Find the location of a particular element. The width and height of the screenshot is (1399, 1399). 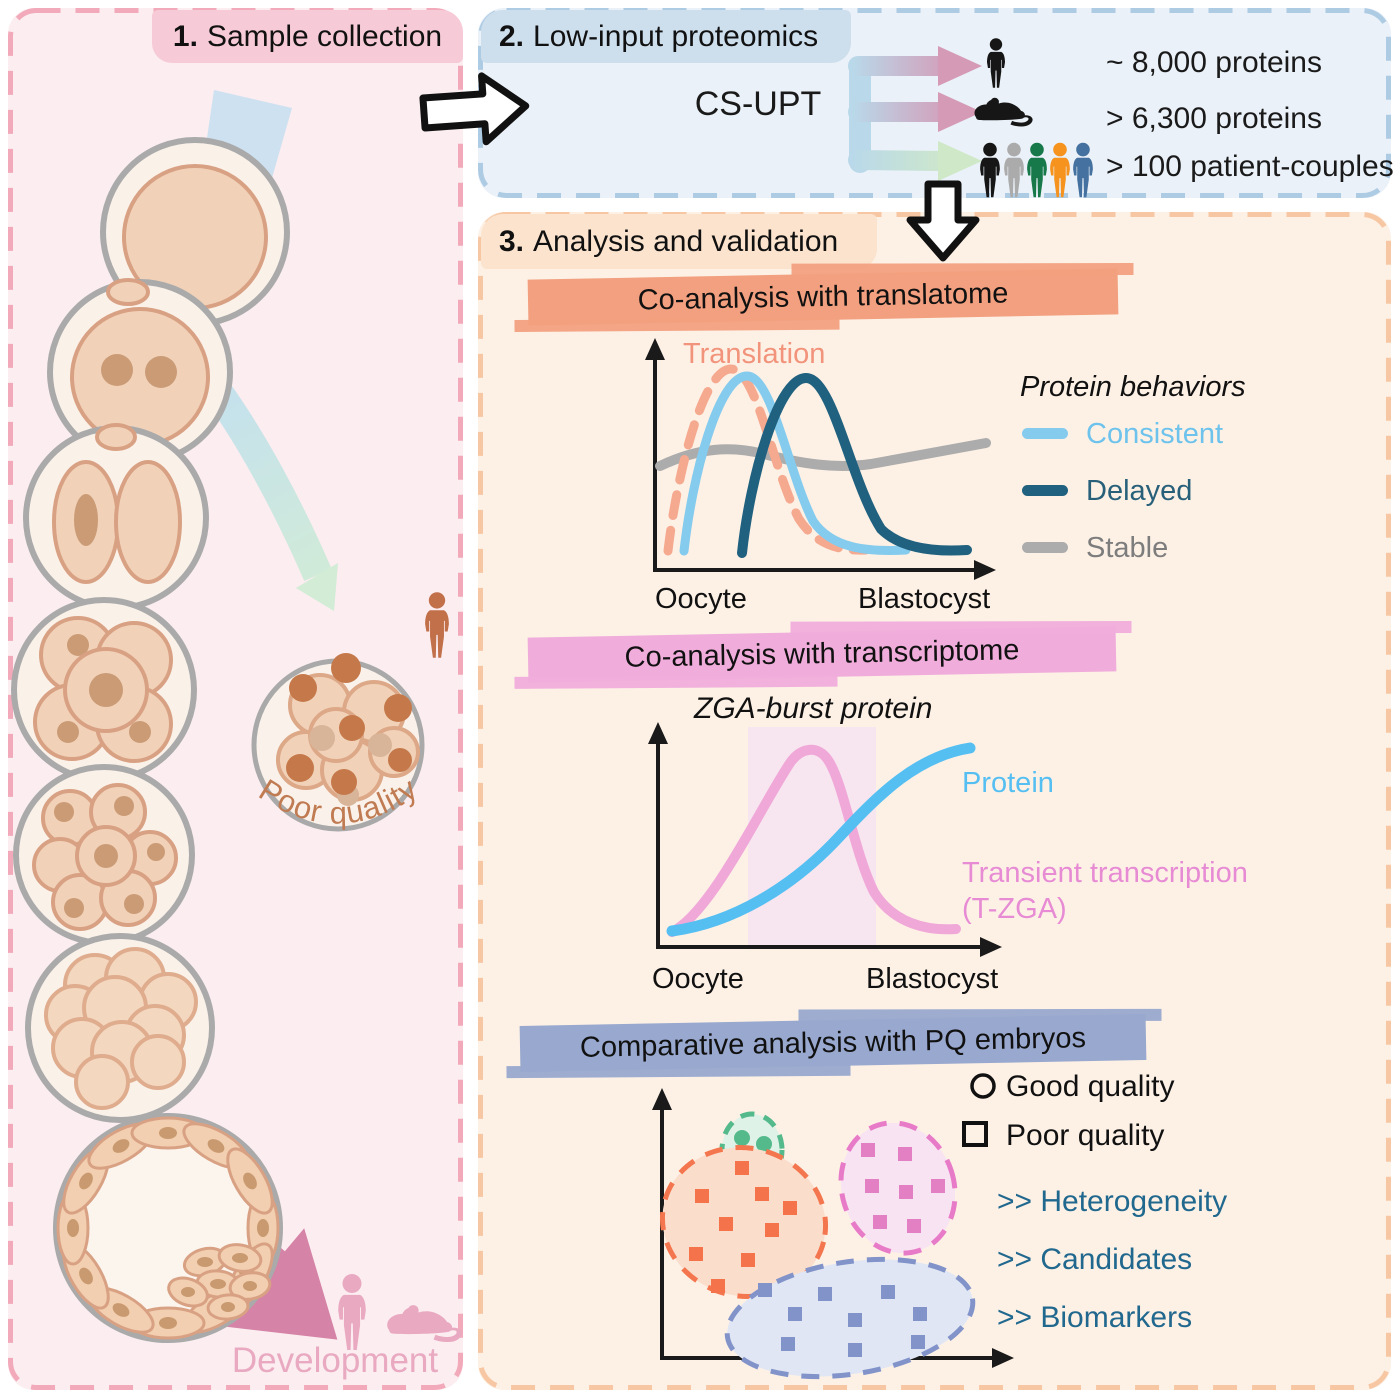

comparative-band-label: Comparative analysis with PQ embryos is located at coordinates (833, 1042).